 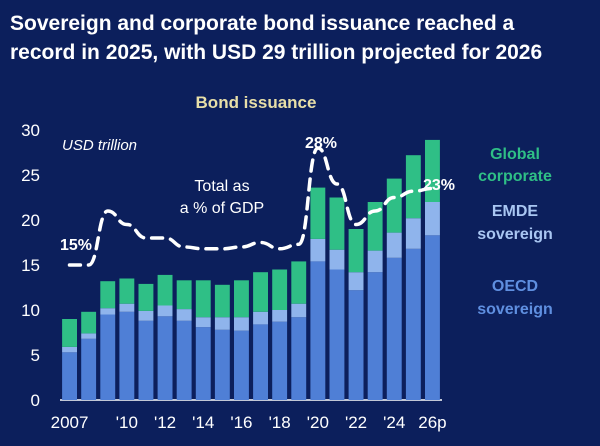 I want to click on bar-emde-2021, so click(x=337, y=259).